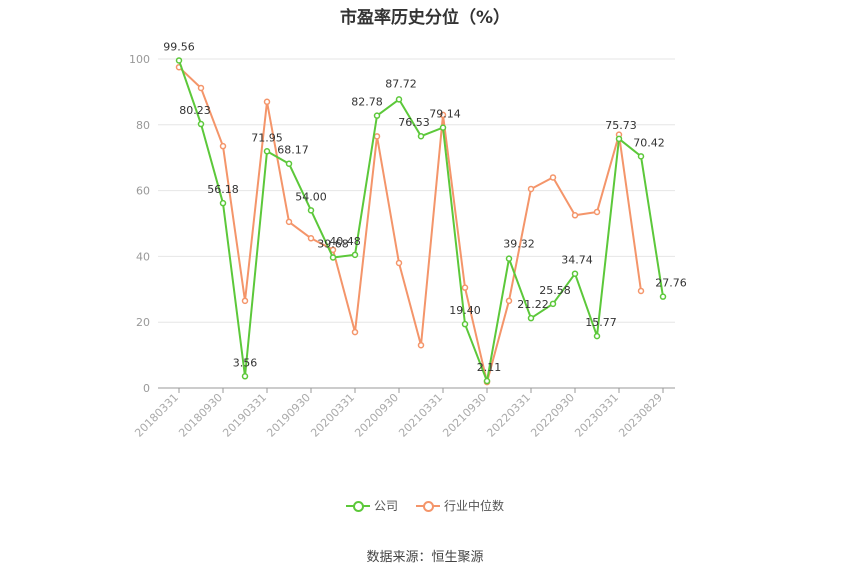 This screenshot has height=575, width=850. Describe the element at coordinates (333, 243) in the screenshot. I see `company-data-label: 39.68` at that location.